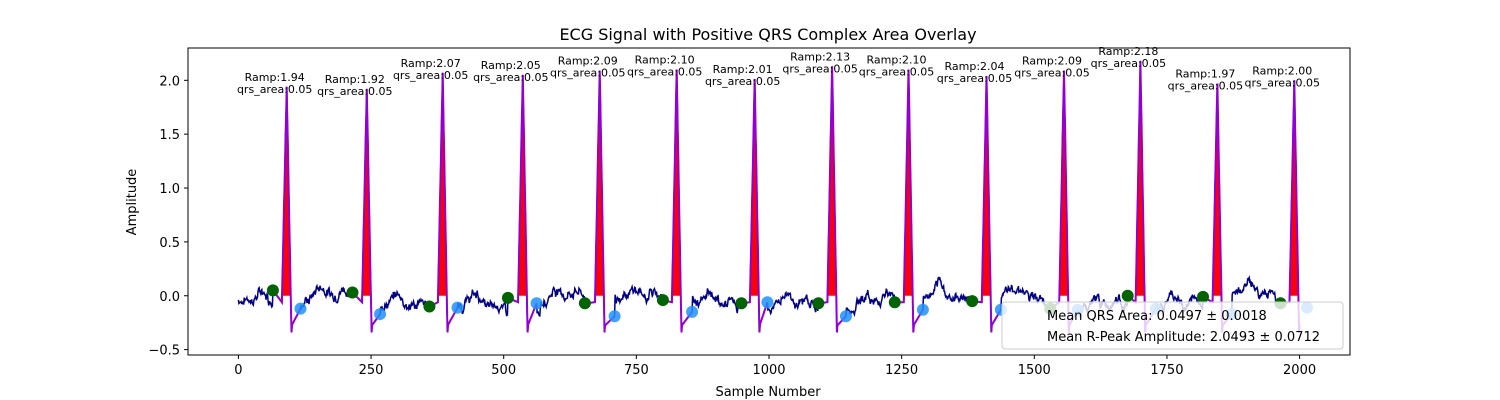  What do you see at coordinates (636, 370) in the screenshot?
I see `x-tick-label: 750` at bounding box center [636, 370].